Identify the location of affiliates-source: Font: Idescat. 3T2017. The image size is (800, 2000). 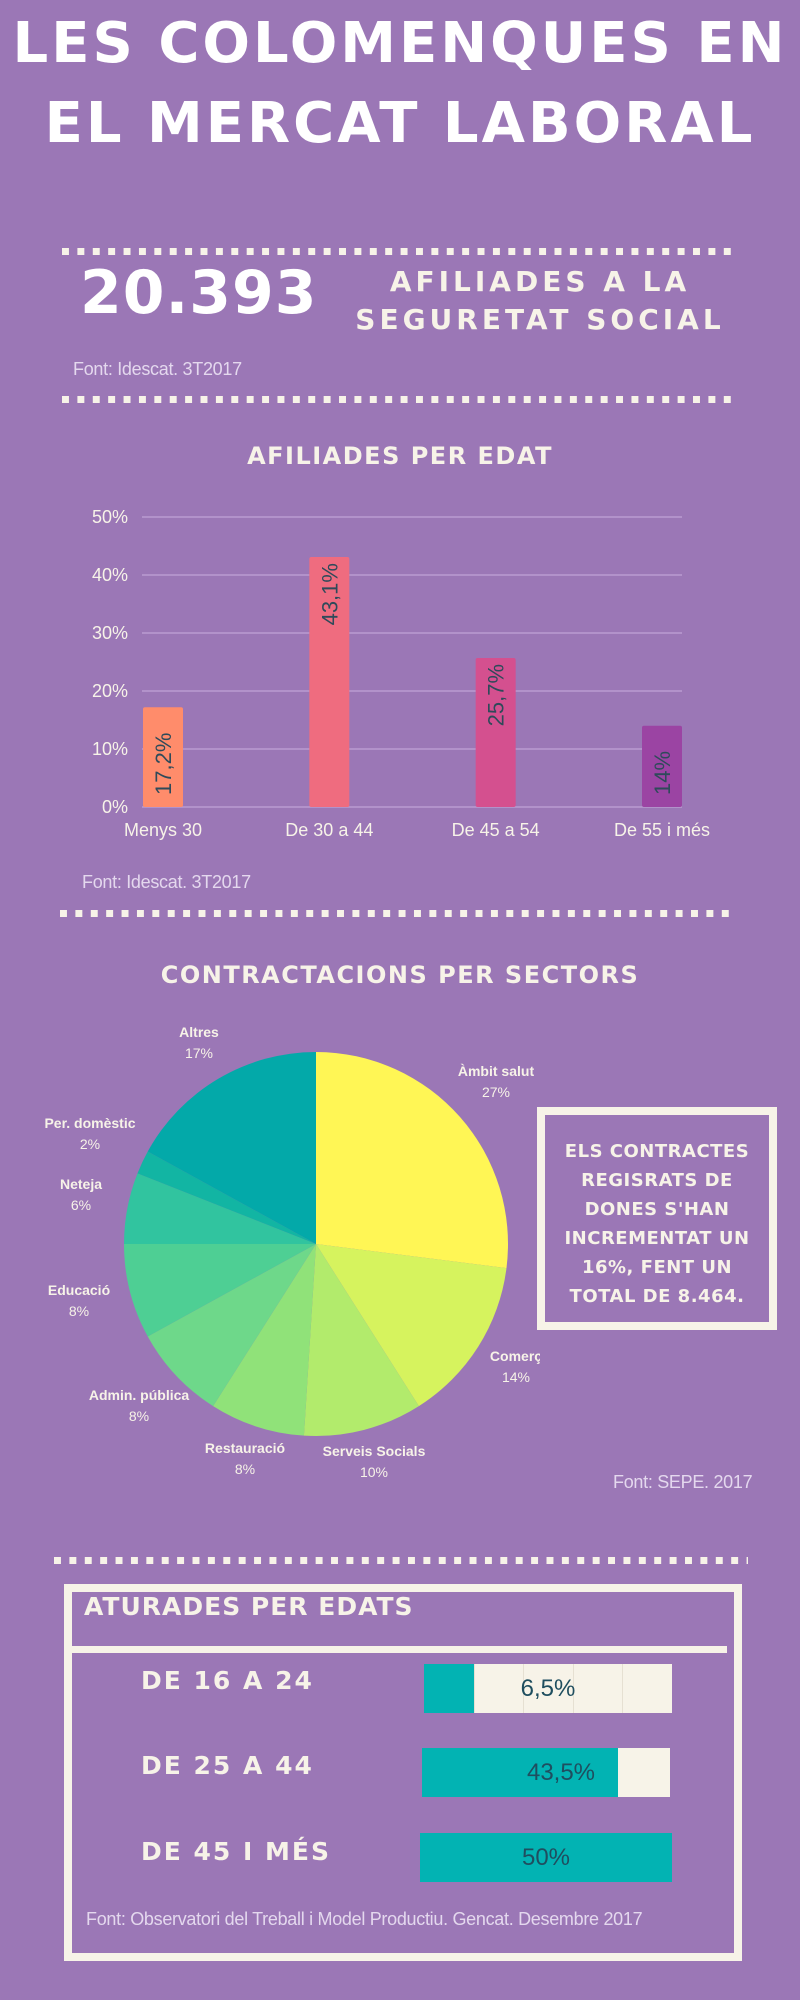
(157, 369).